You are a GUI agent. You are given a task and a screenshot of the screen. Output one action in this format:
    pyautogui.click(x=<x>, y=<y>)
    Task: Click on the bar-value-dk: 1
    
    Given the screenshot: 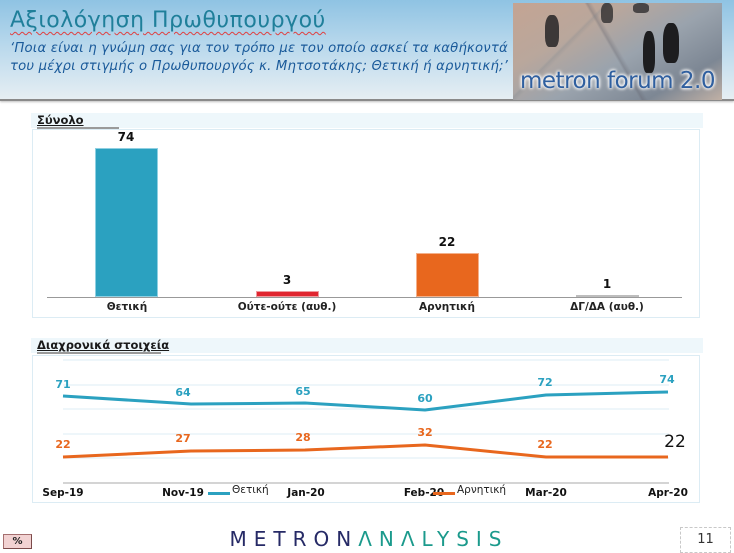 What is the action you would take?
    pyautogui.click(x=607, y=284)
    